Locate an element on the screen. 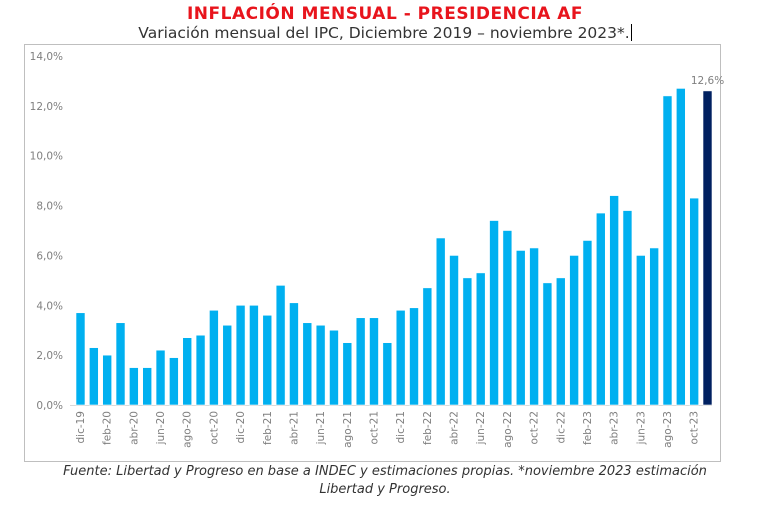  source-note-line2: Libertad y Progreso. is located at coordinates (385, 489).